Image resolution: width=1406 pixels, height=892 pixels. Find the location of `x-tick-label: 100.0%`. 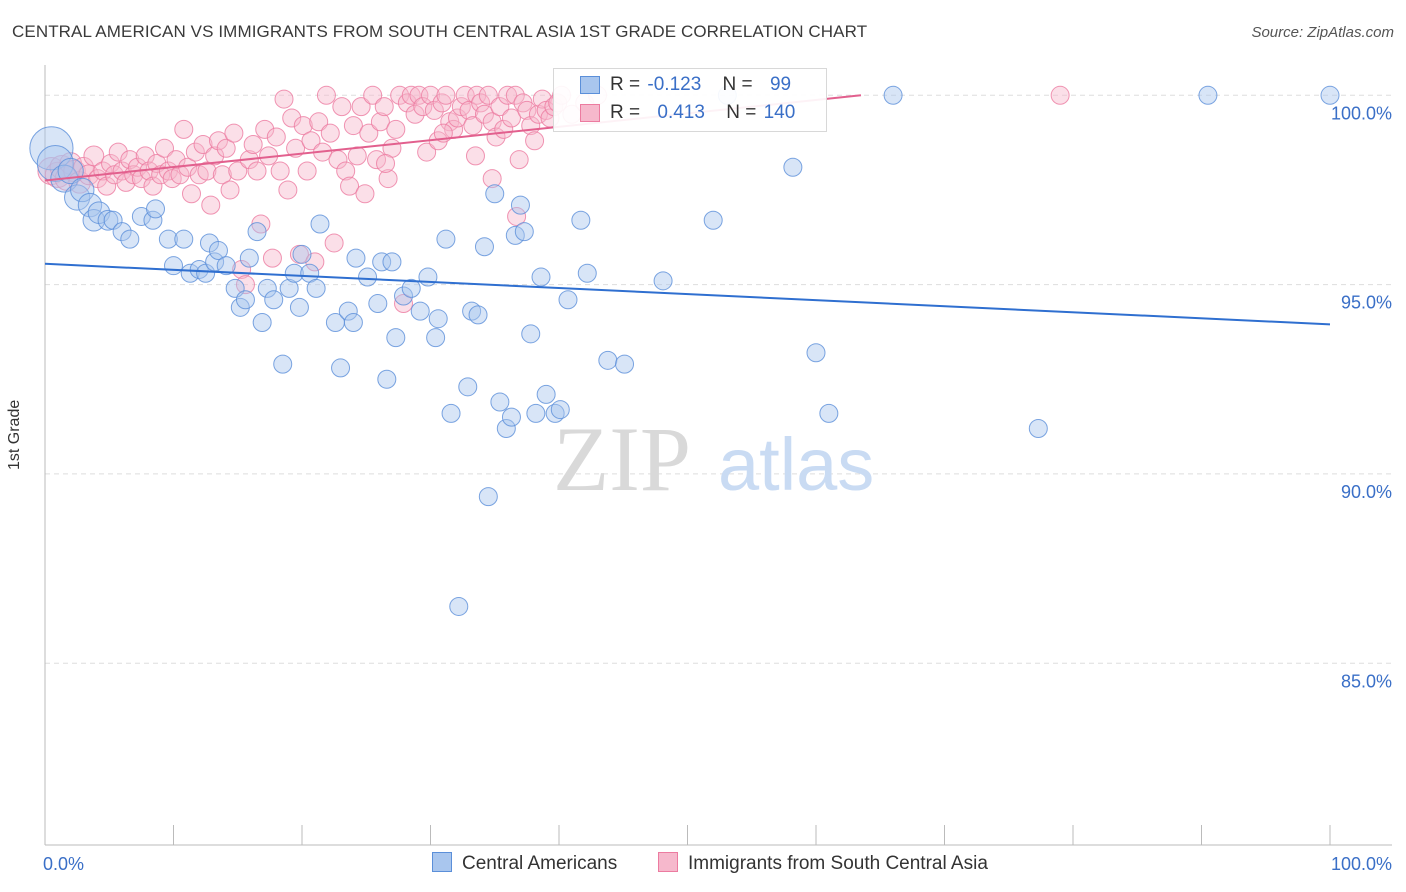

x-tick-label: 100.0% is located at coordinates (1361, 864).